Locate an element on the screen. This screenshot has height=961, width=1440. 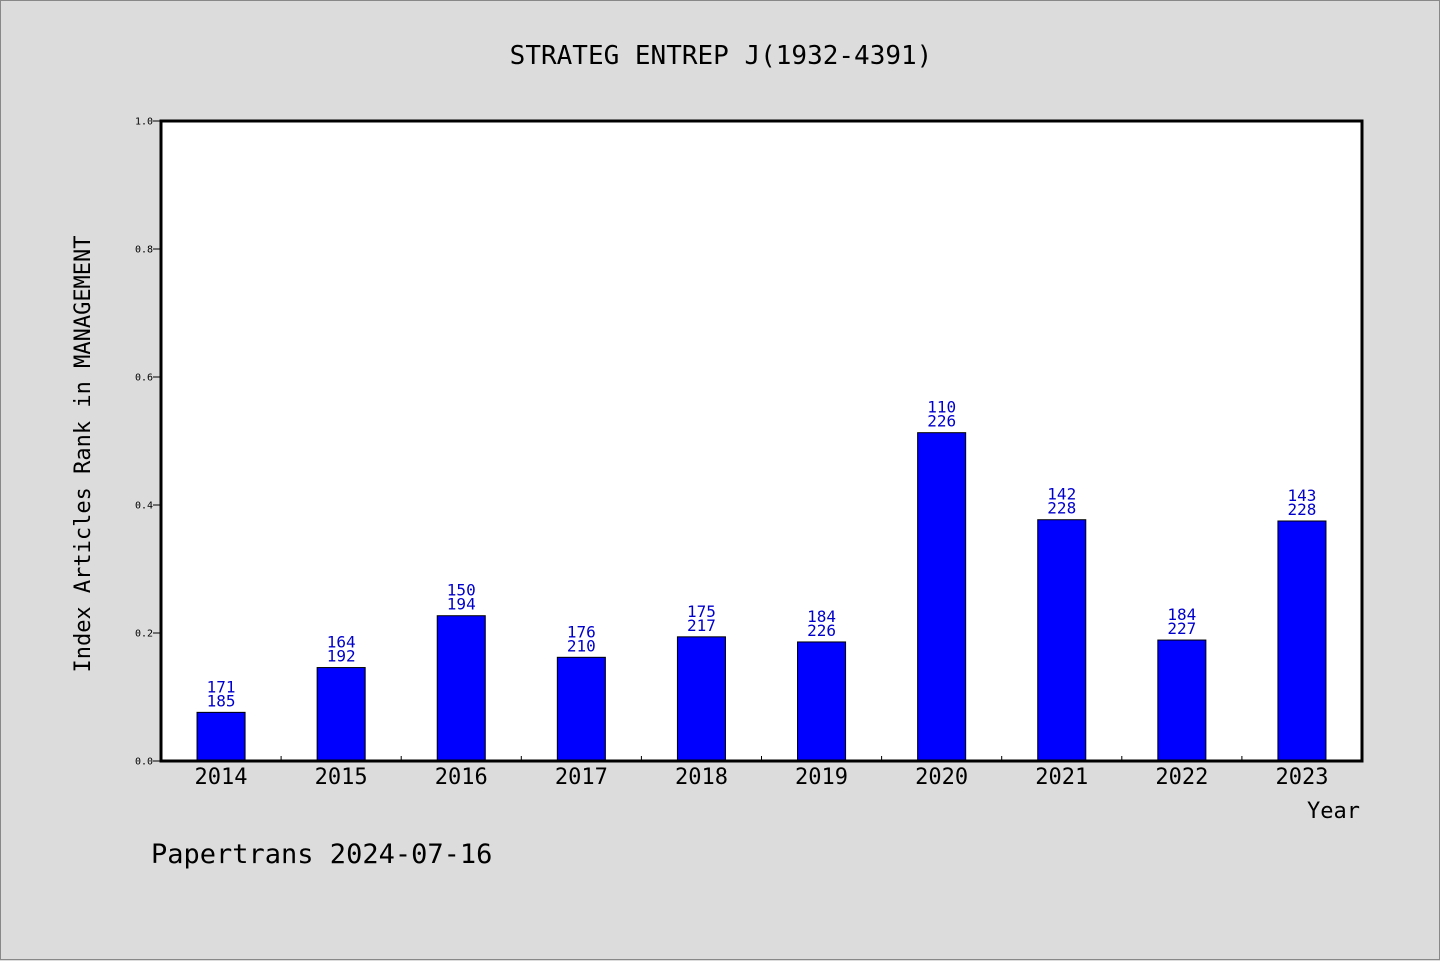
bar-2023 is located at coordinates (1302, 641).